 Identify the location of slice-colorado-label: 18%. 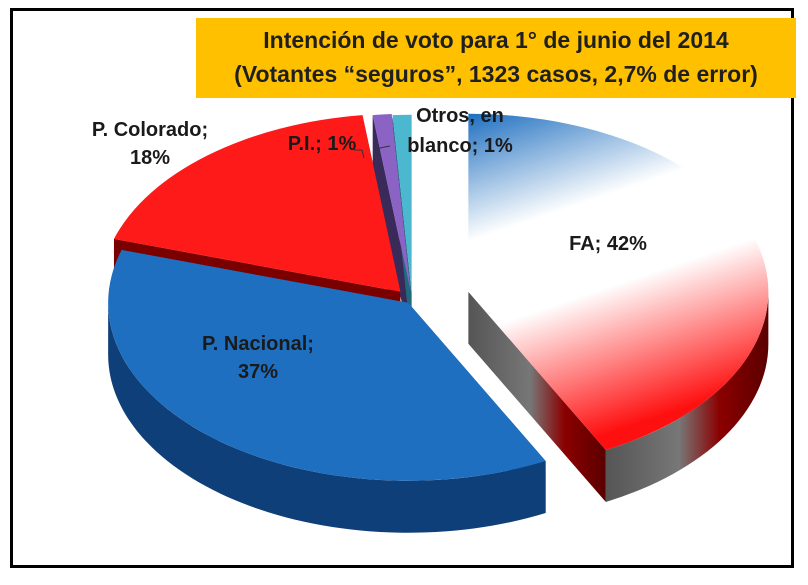
(150, 158).